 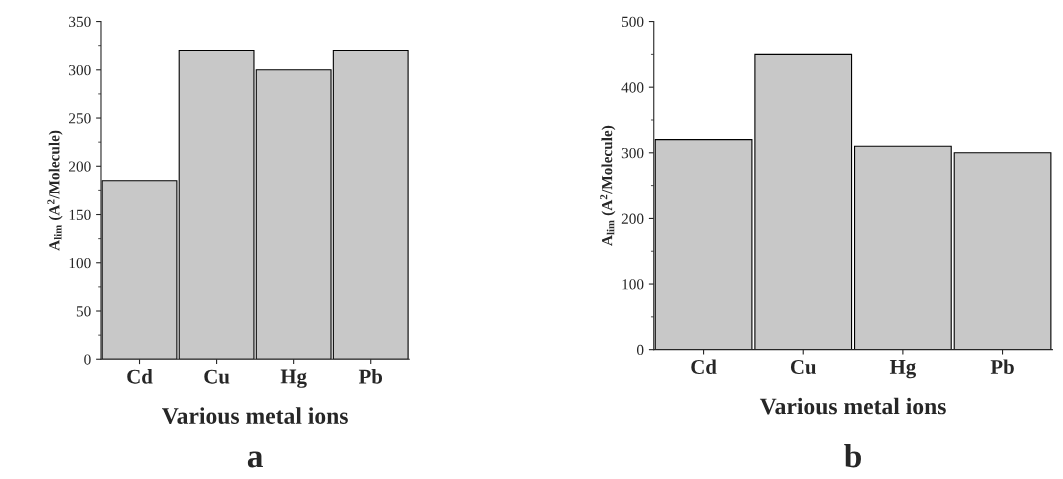 What do you see at coordinates (632, 87) in the screenshot?
I see `y-tick-label: 400` at bounding box center [632, 87].